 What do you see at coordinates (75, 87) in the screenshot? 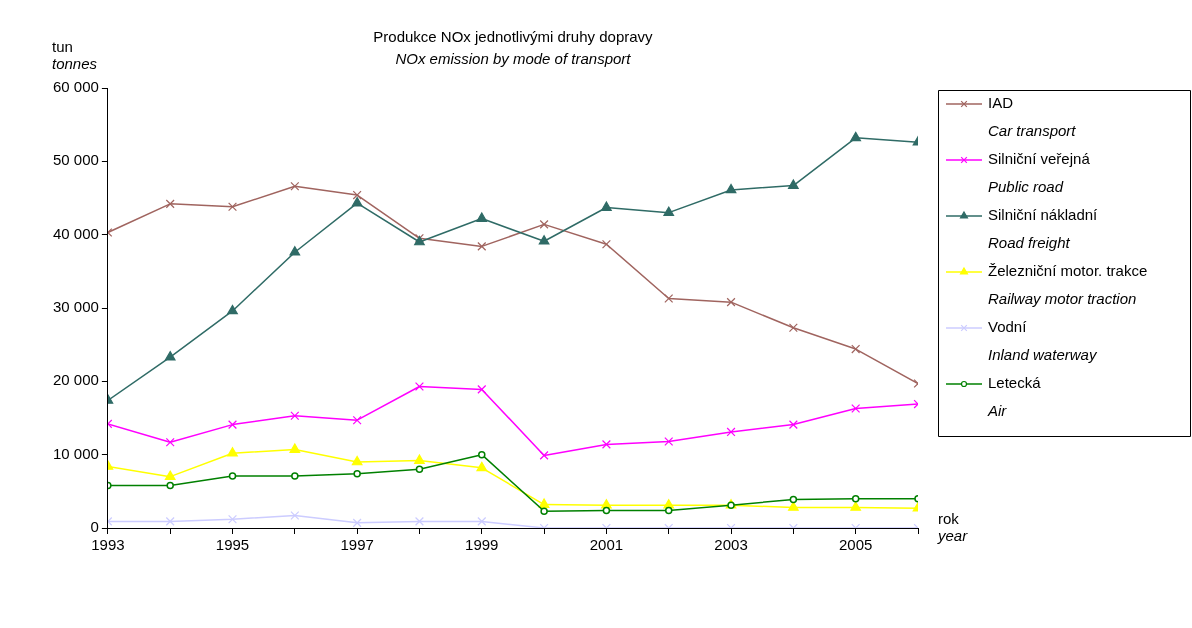
I see `y-tick-label: 60 000` at bounding box center [75, 87].